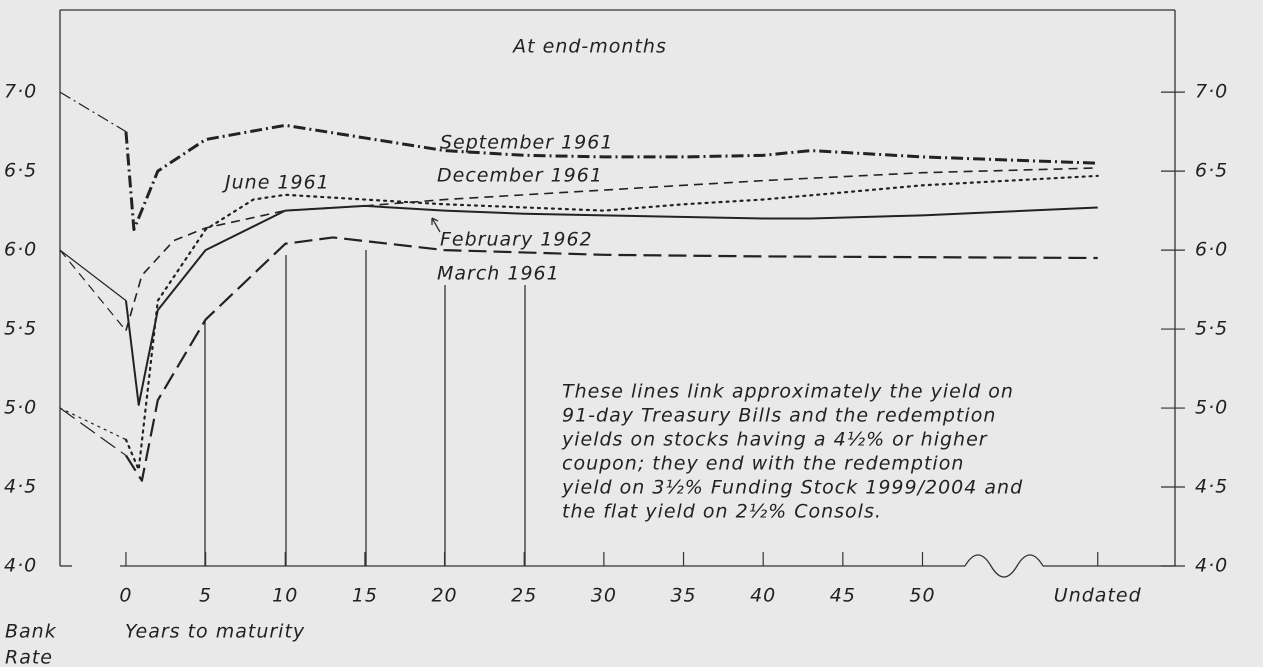 This screenshot has height=667, width=1263. What do you see at coordinates (779, 416) in the screenshot?
I see `note-line: 91-day Treasury Bills and the redemption` at bounding box center [779, 416].